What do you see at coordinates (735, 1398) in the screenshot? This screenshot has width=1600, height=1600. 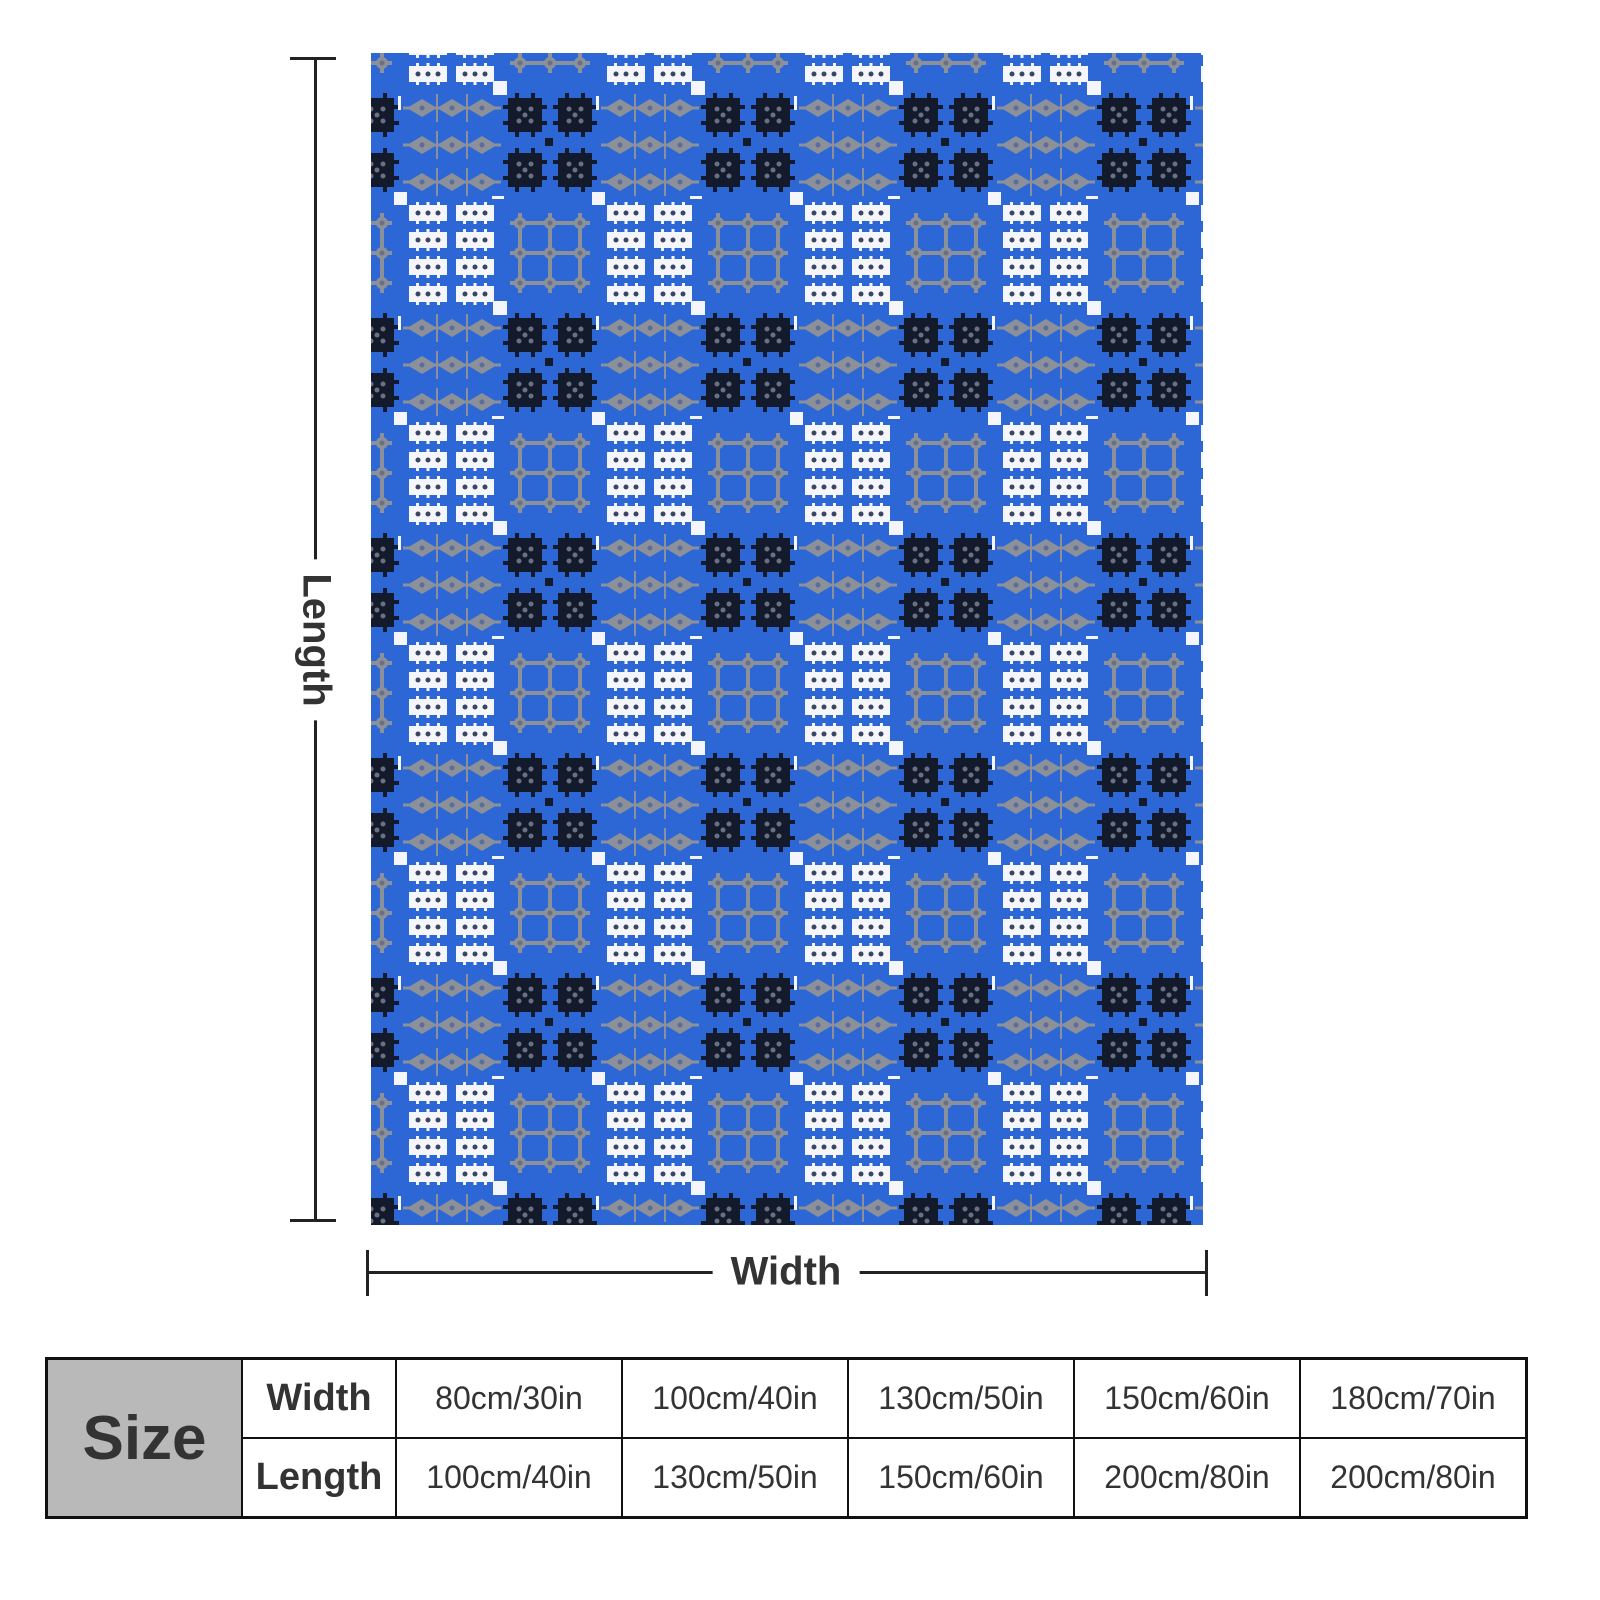 I see `width-value: 100cm/40in` at bounding box center [735, 1398].